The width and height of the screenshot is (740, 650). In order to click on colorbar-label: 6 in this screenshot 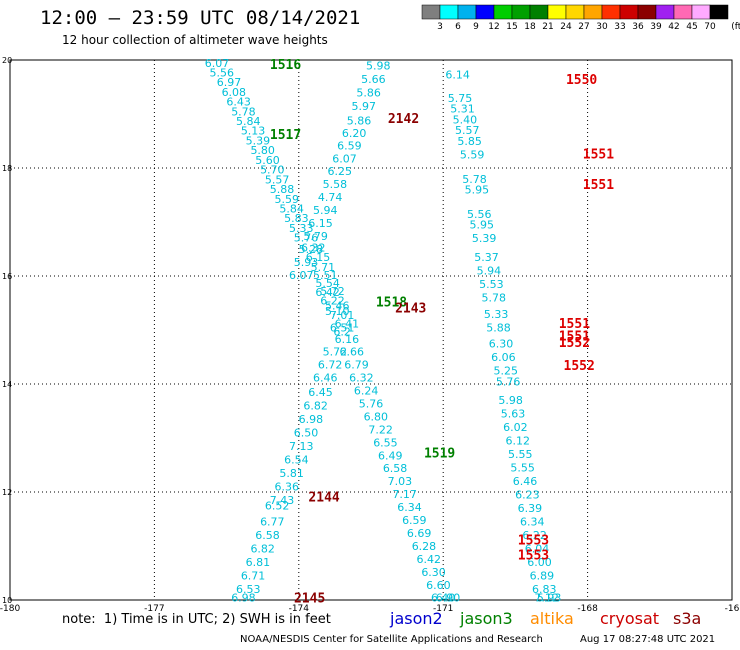, I will do `click(458, 27)`.